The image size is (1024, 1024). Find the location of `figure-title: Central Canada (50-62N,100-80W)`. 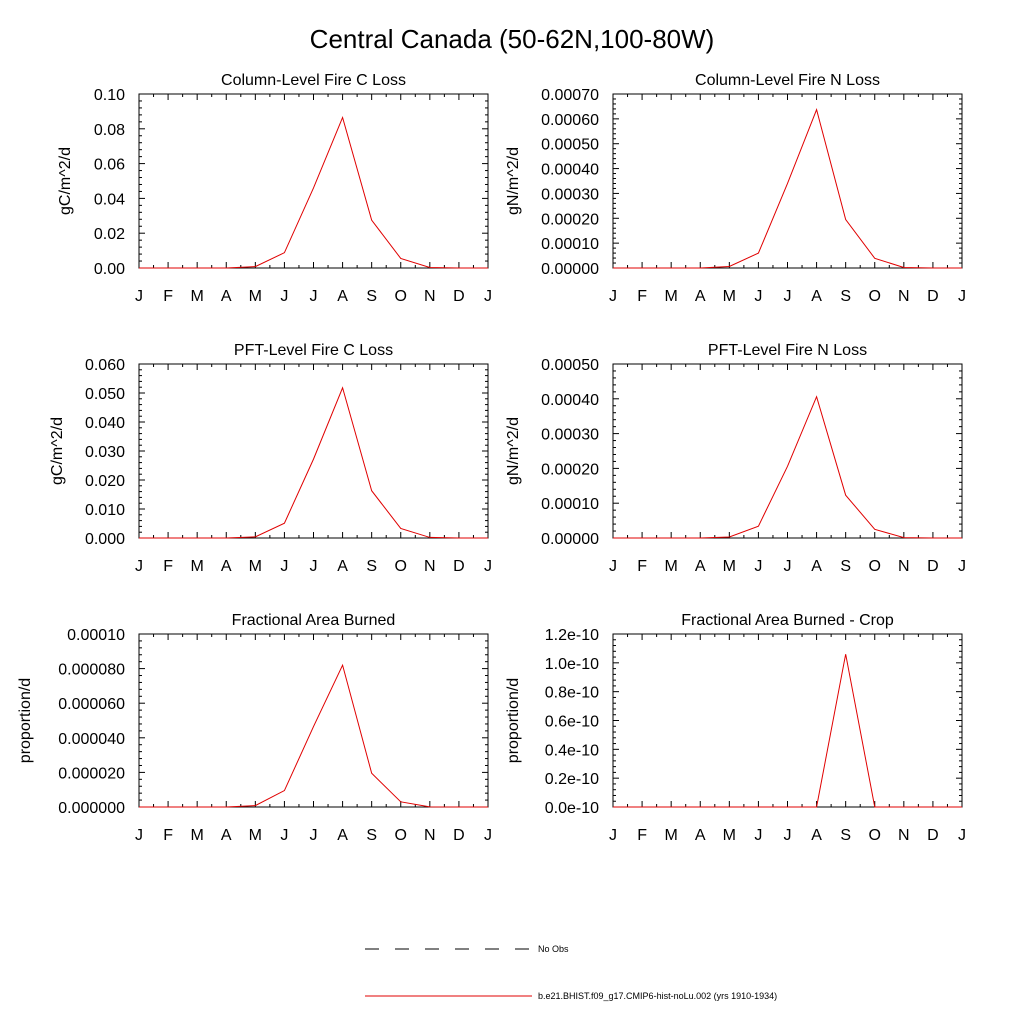

figure-title: Central Canada (50-62N,100-80W) is located at coordinates (512, 39).